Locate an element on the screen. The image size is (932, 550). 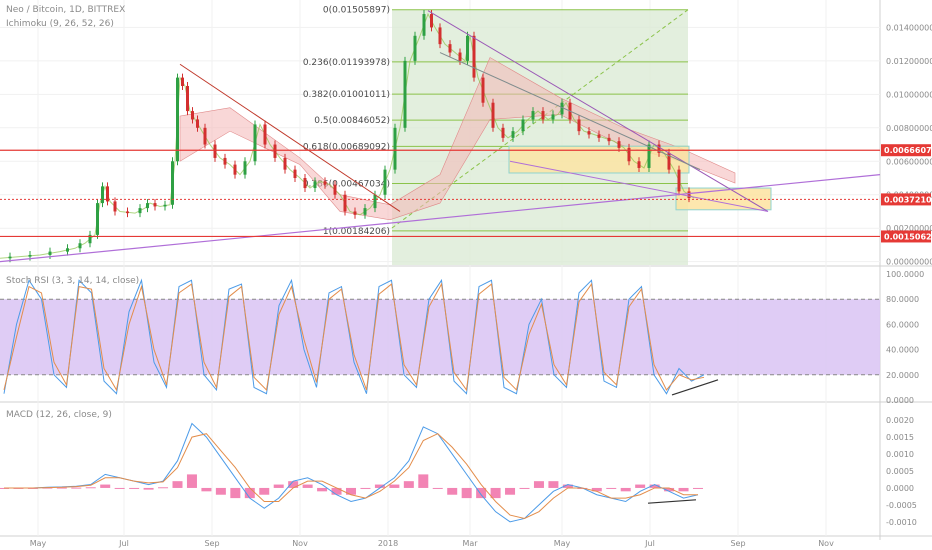
price-axis-label: 0.00800000 is located at coordinates (909, 128).